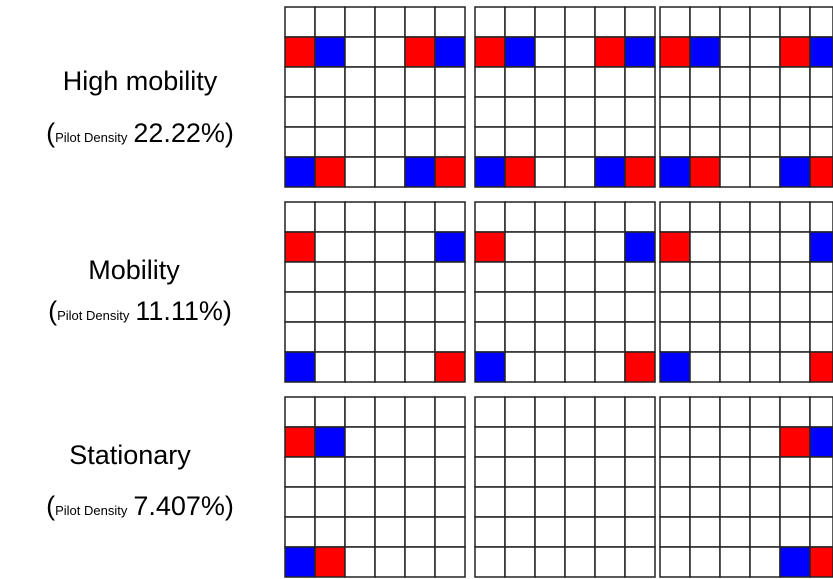 The width and height of the screenshot is (833, 579). Describe the element at coordinates (91, 510) in the screenshot. I see `density-label: Pilot Density` at that location.